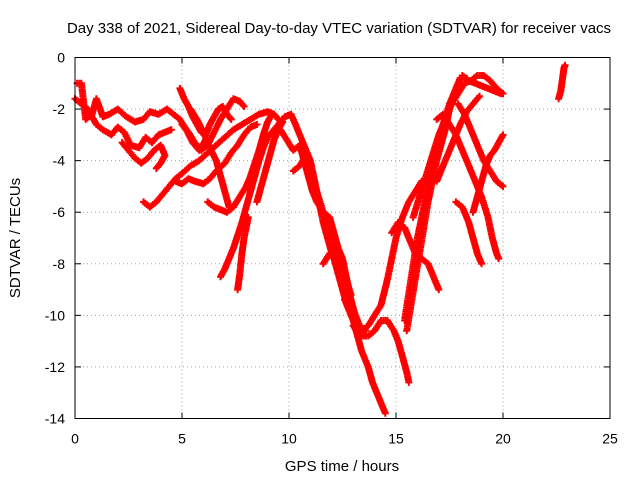 The height and width of the screenshot is (480, 640). Describe the element at coordinates (59, 109) in the screenshot. I see `y-tick-label: -2` at that location.